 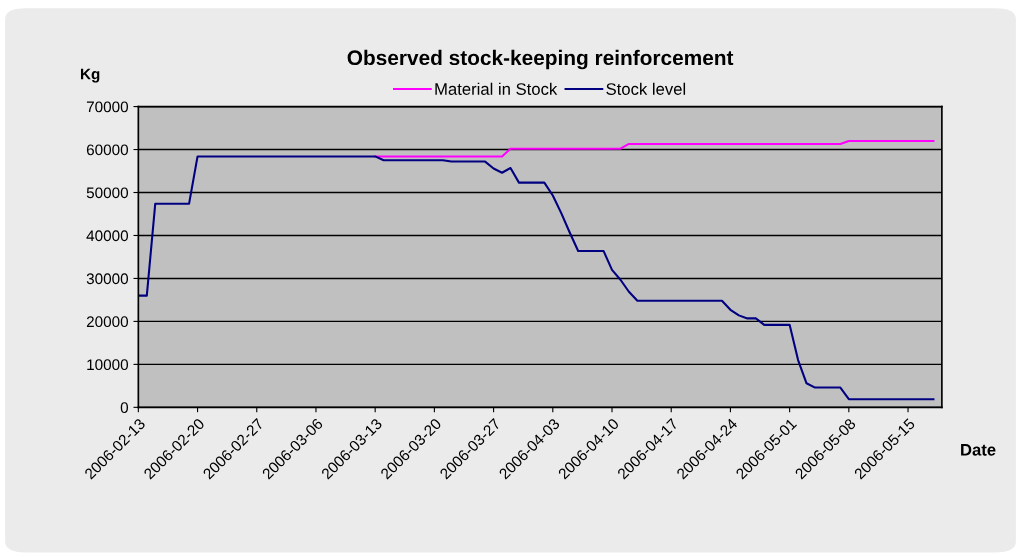 I want to click on y-tick-label: 50000, so click(x=107, y=193).